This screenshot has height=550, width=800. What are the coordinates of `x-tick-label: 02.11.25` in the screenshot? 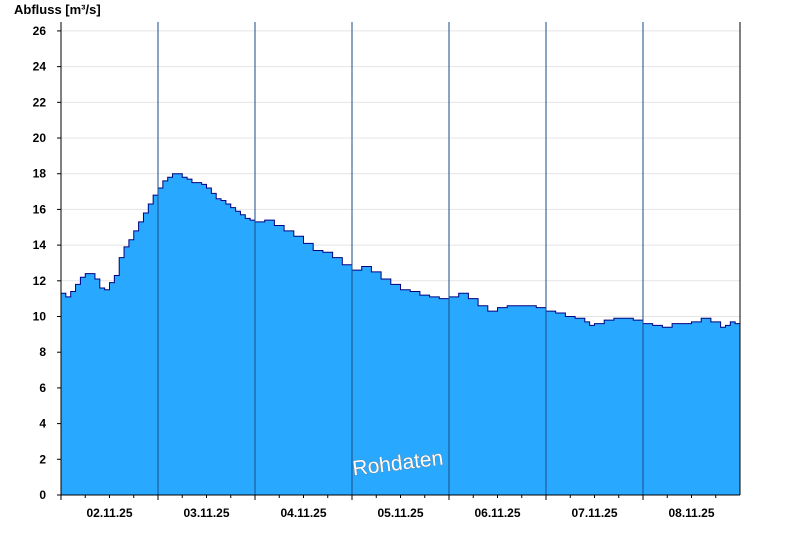 It's located at (109, 513).